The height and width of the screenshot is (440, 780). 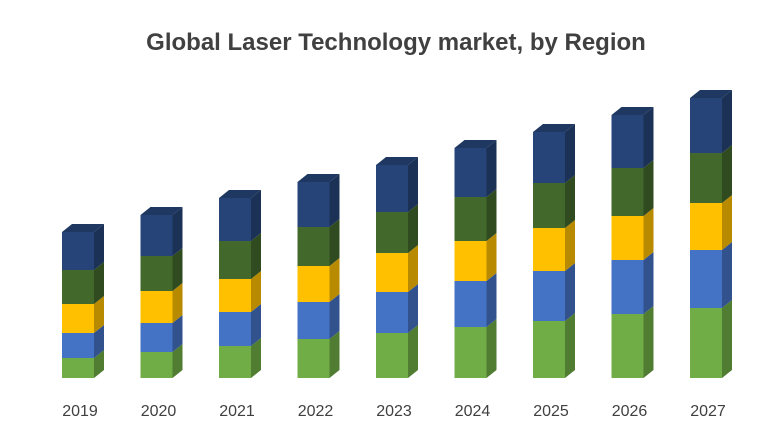 I want to click on bar-stack-2025, so click(x=554, y=251).